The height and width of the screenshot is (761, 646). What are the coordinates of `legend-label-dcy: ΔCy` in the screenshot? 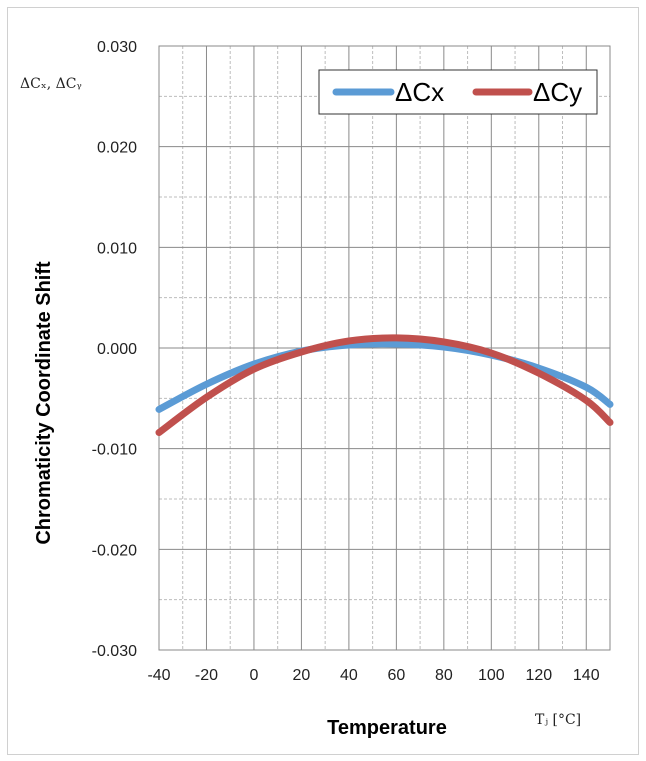 It's located at (557, 92).